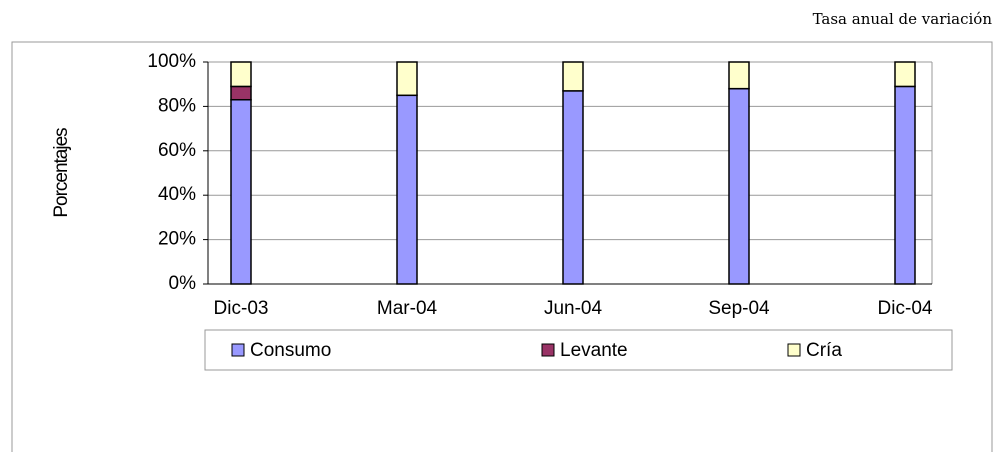 This screenshot has width=1000, height=452. What do you see at coordinates (177, 194) in the screenshot?
I see `y-tick-label: 40%` at bounding box center [177, 194].